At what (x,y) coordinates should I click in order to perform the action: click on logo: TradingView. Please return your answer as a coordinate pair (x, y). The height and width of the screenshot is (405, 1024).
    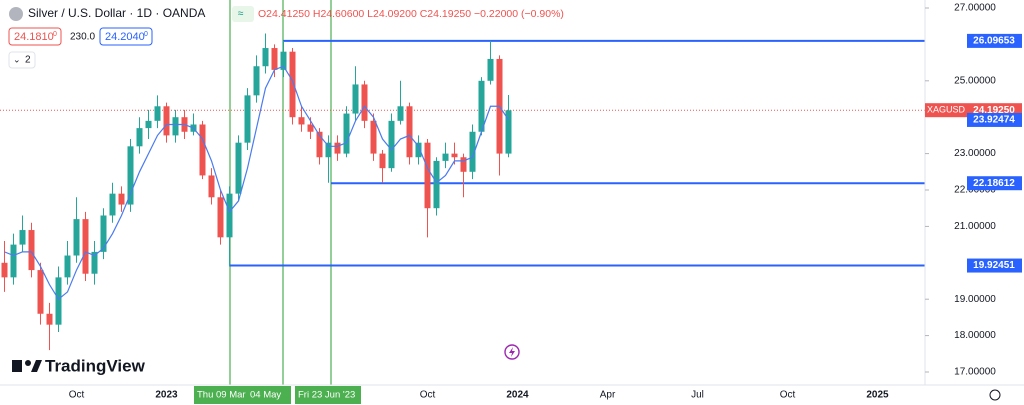
    Looking at the image, I should click on (79, 365).